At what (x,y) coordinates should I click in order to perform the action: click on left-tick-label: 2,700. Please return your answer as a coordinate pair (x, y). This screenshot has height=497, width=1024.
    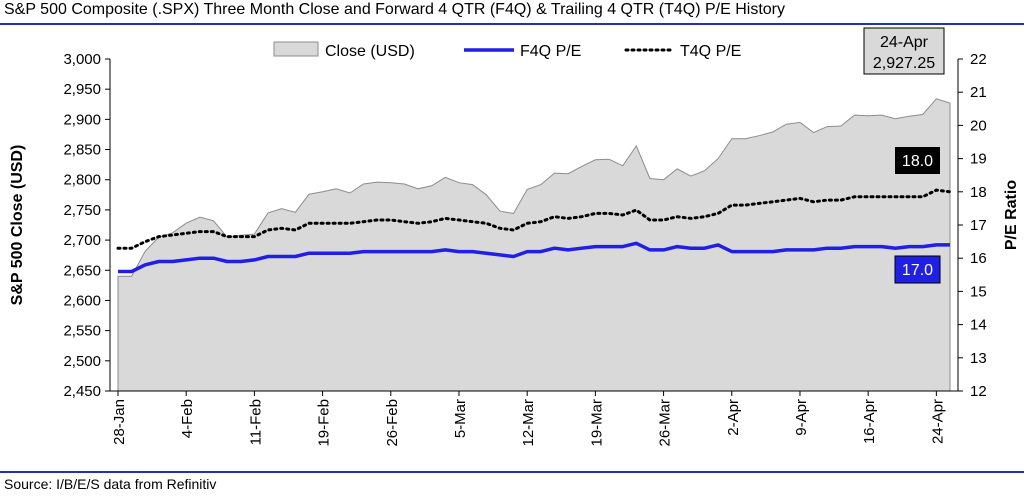
    Looking at the image, I should click on (82, 240).